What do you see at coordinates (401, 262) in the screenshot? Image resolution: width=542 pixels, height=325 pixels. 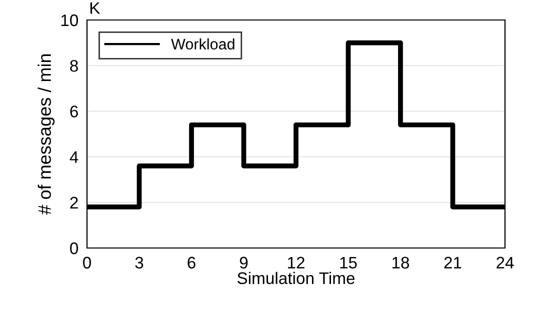 I see `x-tick-label: 18` at bounding box center [401, 262].